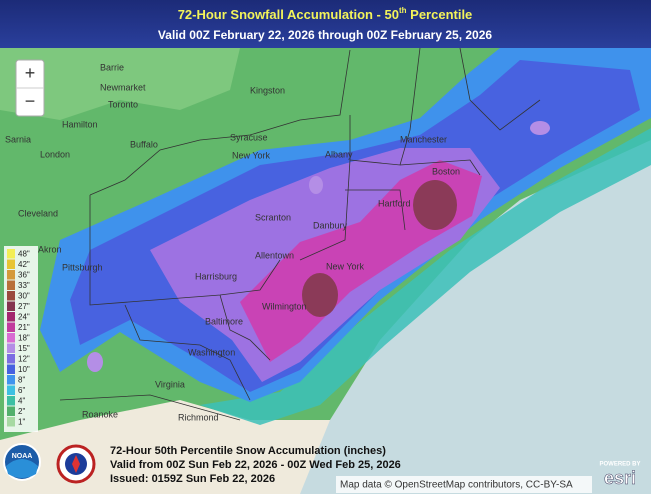 This screenshot has width=651, height=494. What do you see at coordinates (198, 417) in the screenshot?
I see `place: Richmond` at bounding box center [198, 417].